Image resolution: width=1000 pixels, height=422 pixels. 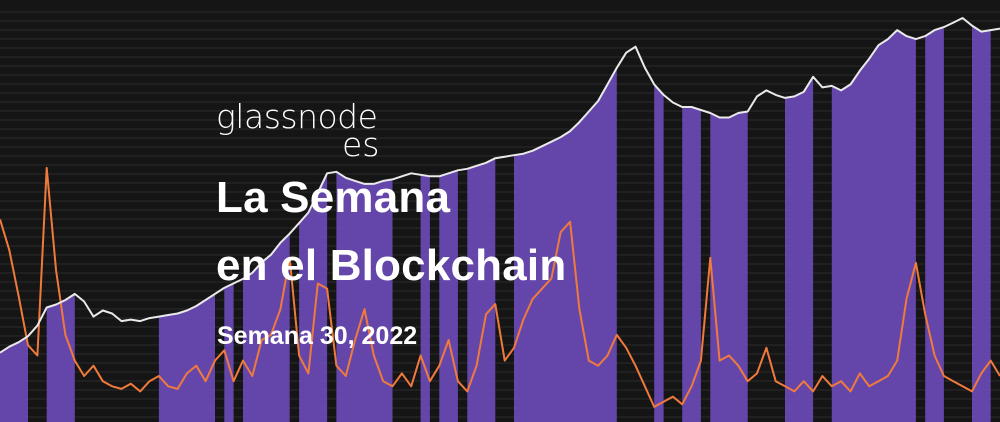 What do you see at coordinates (391, 265) in the screenshot?
I see `headline-line-2: en el Blockchain` at bounding box center [391, 265].